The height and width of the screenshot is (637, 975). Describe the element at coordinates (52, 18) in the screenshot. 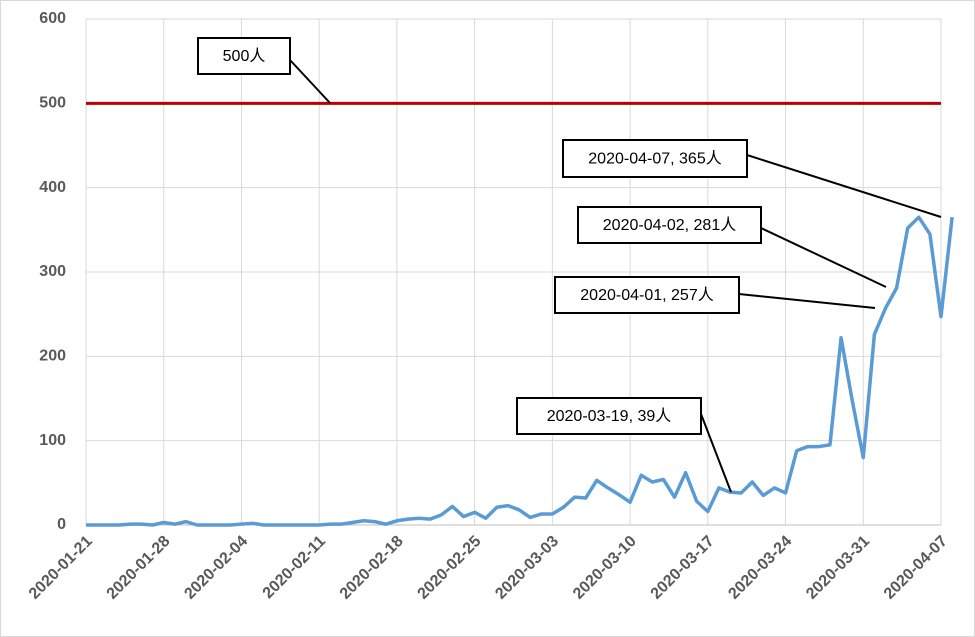

I see `y-tick-label: 600` at that location.